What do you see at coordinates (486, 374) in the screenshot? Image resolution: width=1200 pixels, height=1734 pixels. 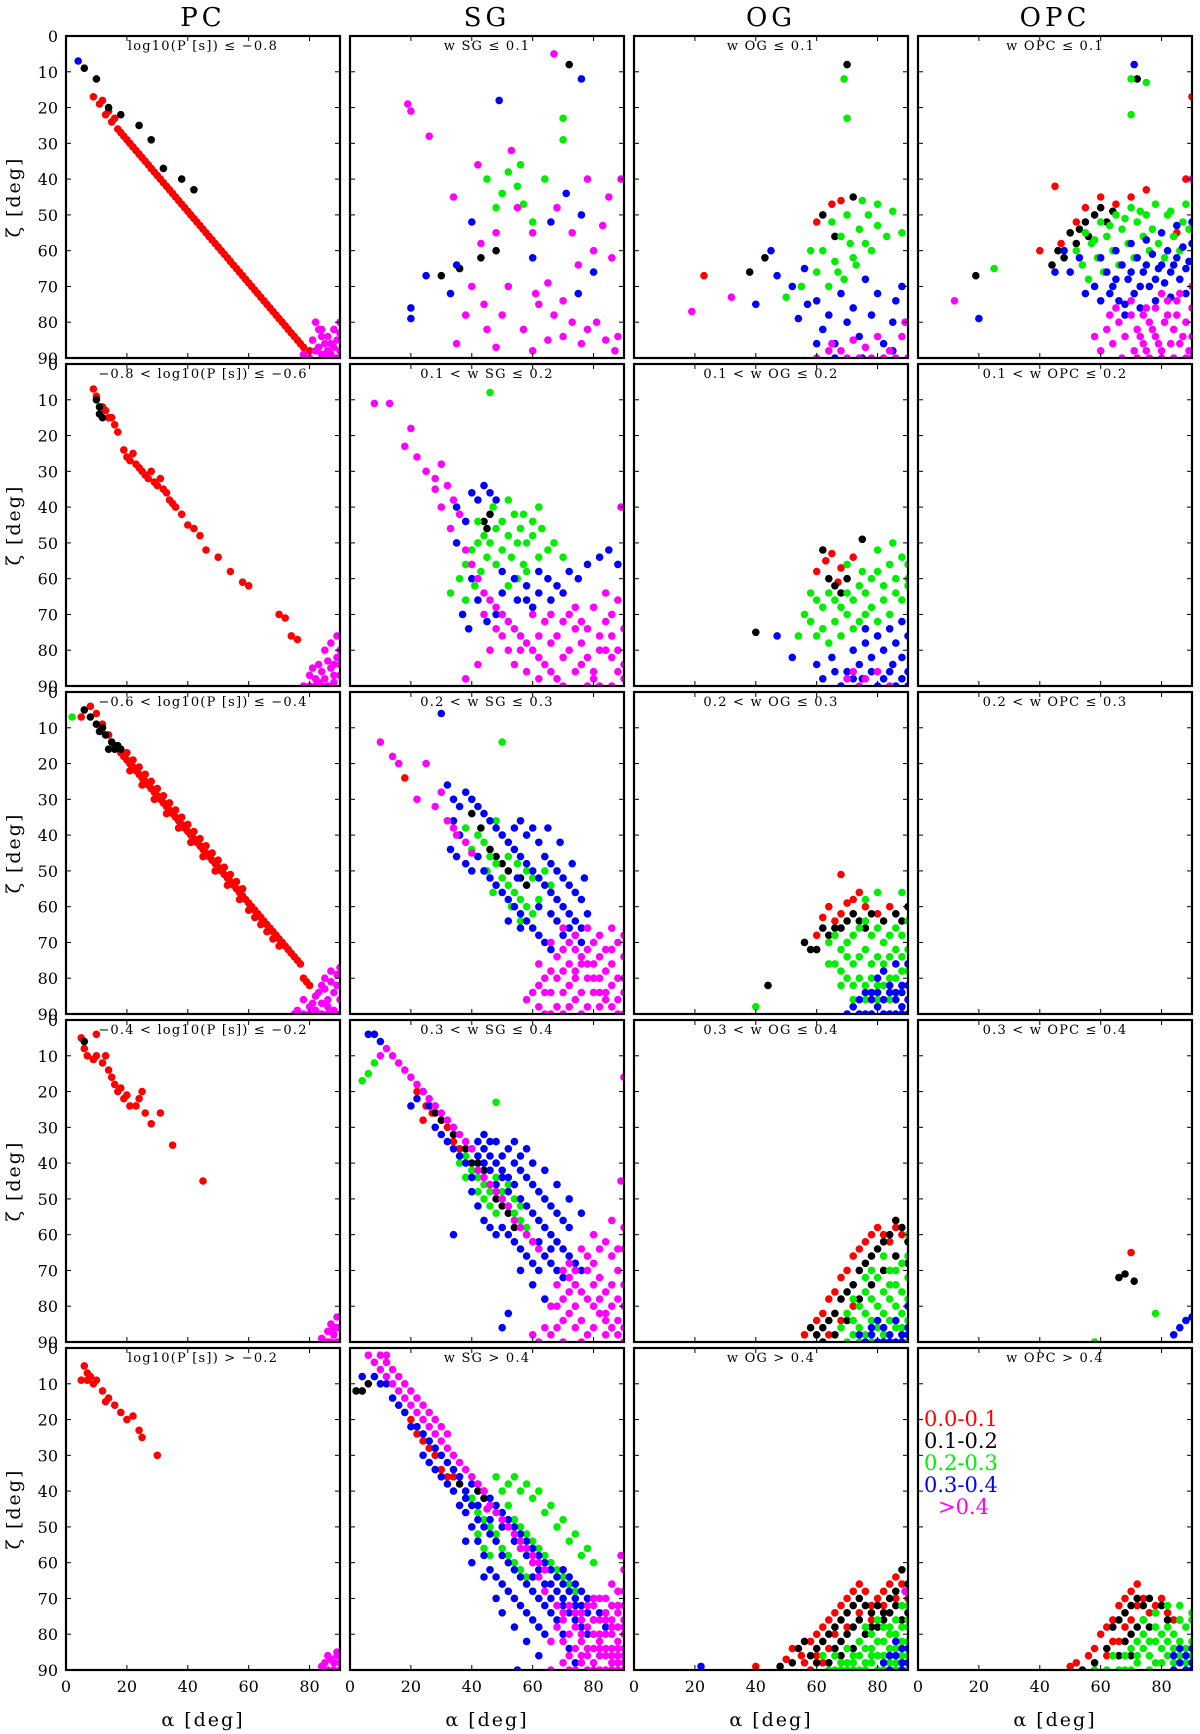 I see `panel-title: 0.1 < w SG ≤ 0.2` at bounding box center [486, 374].